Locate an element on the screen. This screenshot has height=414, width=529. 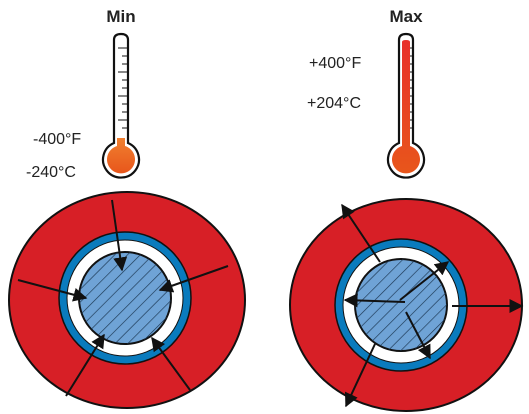
min-group: Min -400°F -240°C is located at coordinates (83, 94).